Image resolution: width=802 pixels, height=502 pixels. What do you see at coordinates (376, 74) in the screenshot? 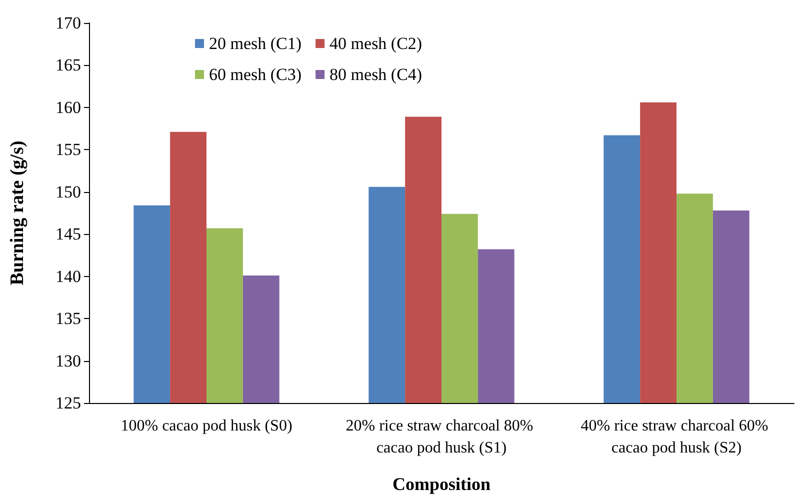
I see `legend-label: 80 mesh (C4)` at bounding box center [376, 74].